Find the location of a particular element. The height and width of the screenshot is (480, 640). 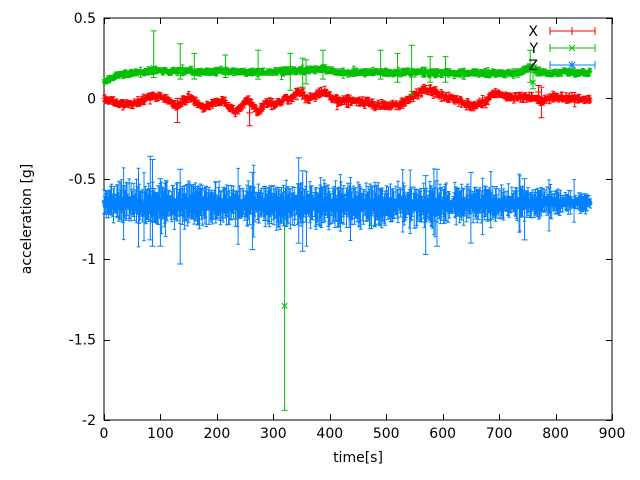

x-tick-label: 300 is located at coordinates (273, 434).